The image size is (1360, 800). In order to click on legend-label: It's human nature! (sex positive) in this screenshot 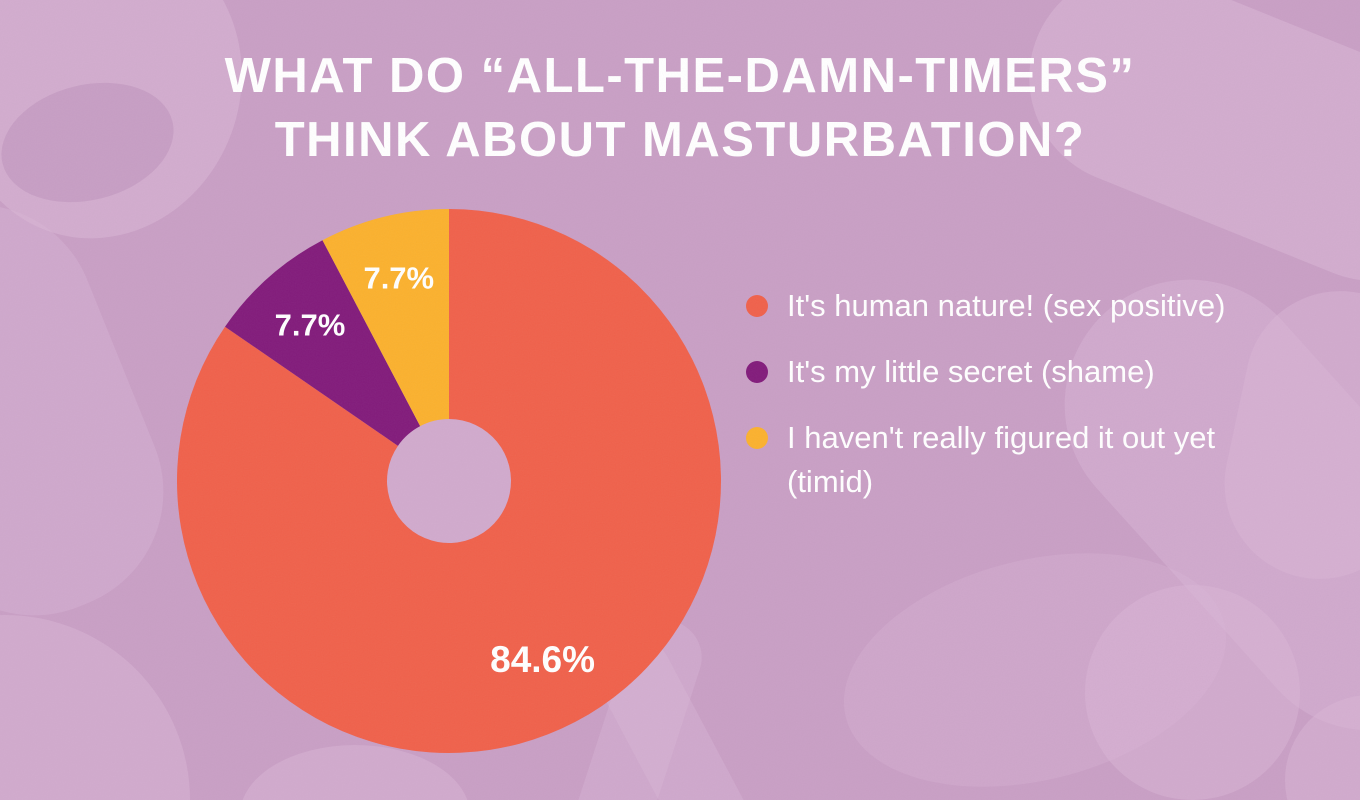, I will do `click(1006, 305)`.